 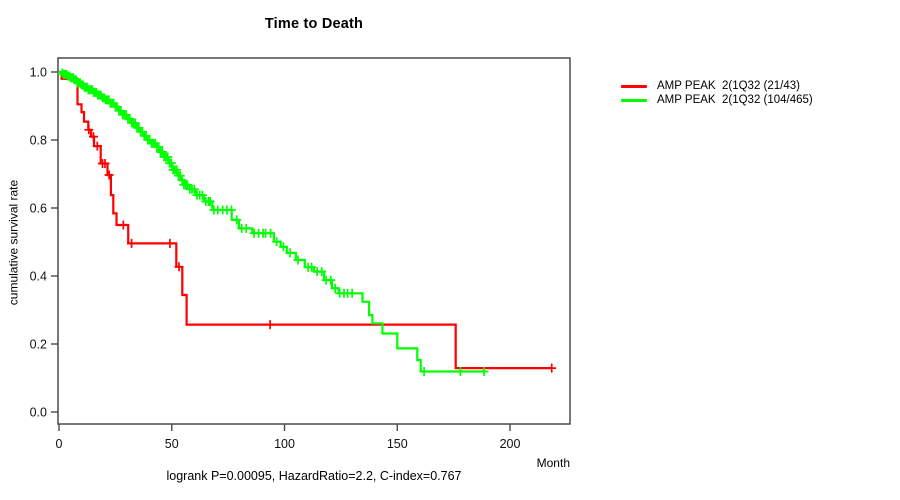 What do you see at coordinates (172, 444) in the screenshot?
I see `x-tick-label: 50` at bounding box center [172, 444].